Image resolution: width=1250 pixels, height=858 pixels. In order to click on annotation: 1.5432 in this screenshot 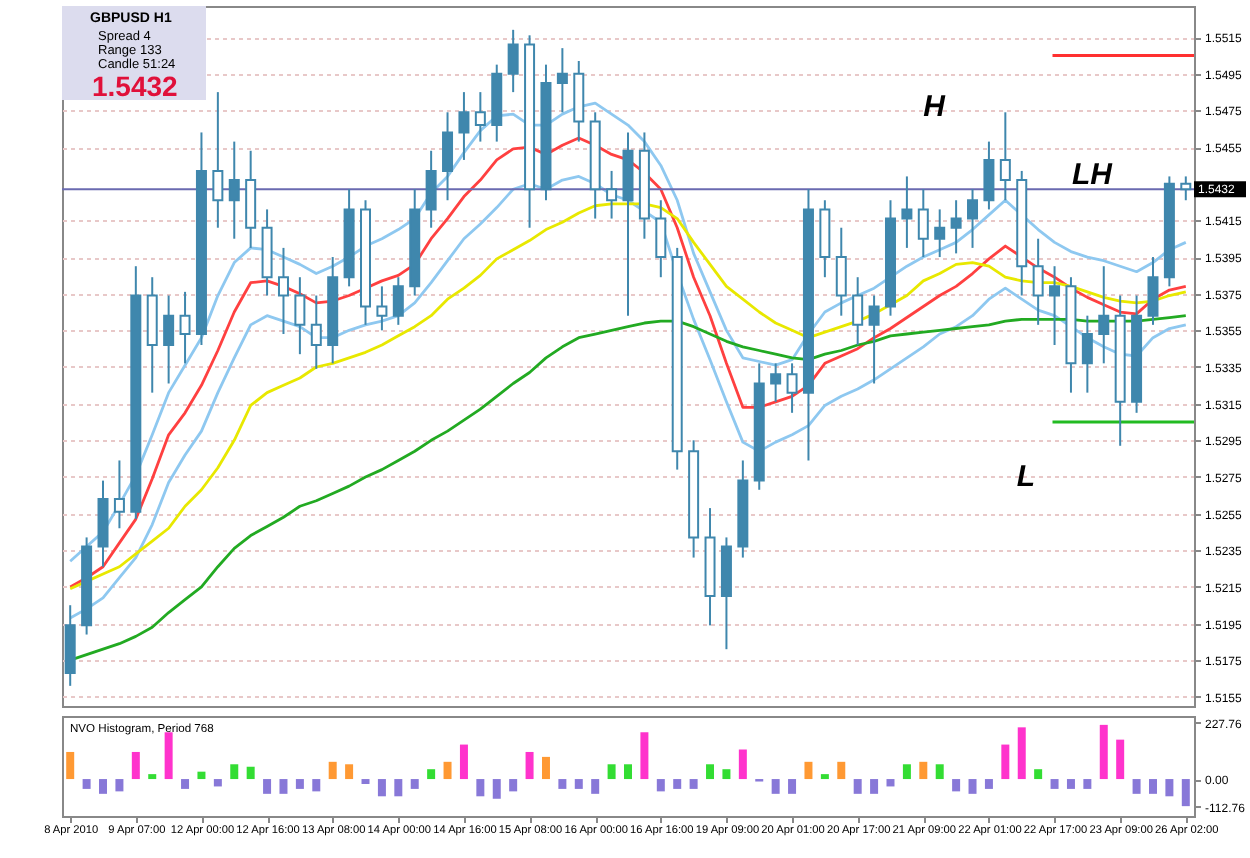, I will do `click(135, 86)`.